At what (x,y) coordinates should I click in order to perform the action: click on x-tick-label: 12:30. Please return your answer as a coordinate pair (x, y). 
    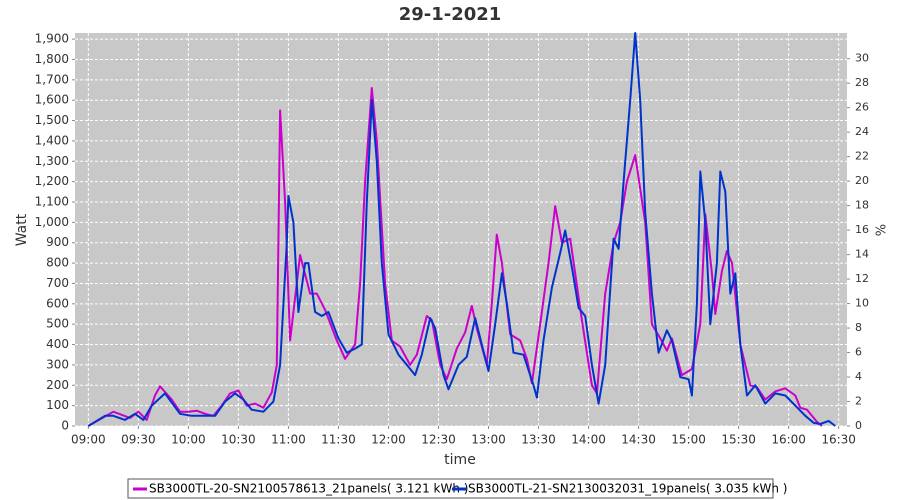
    Looking at the image, I should click on (438, 440).